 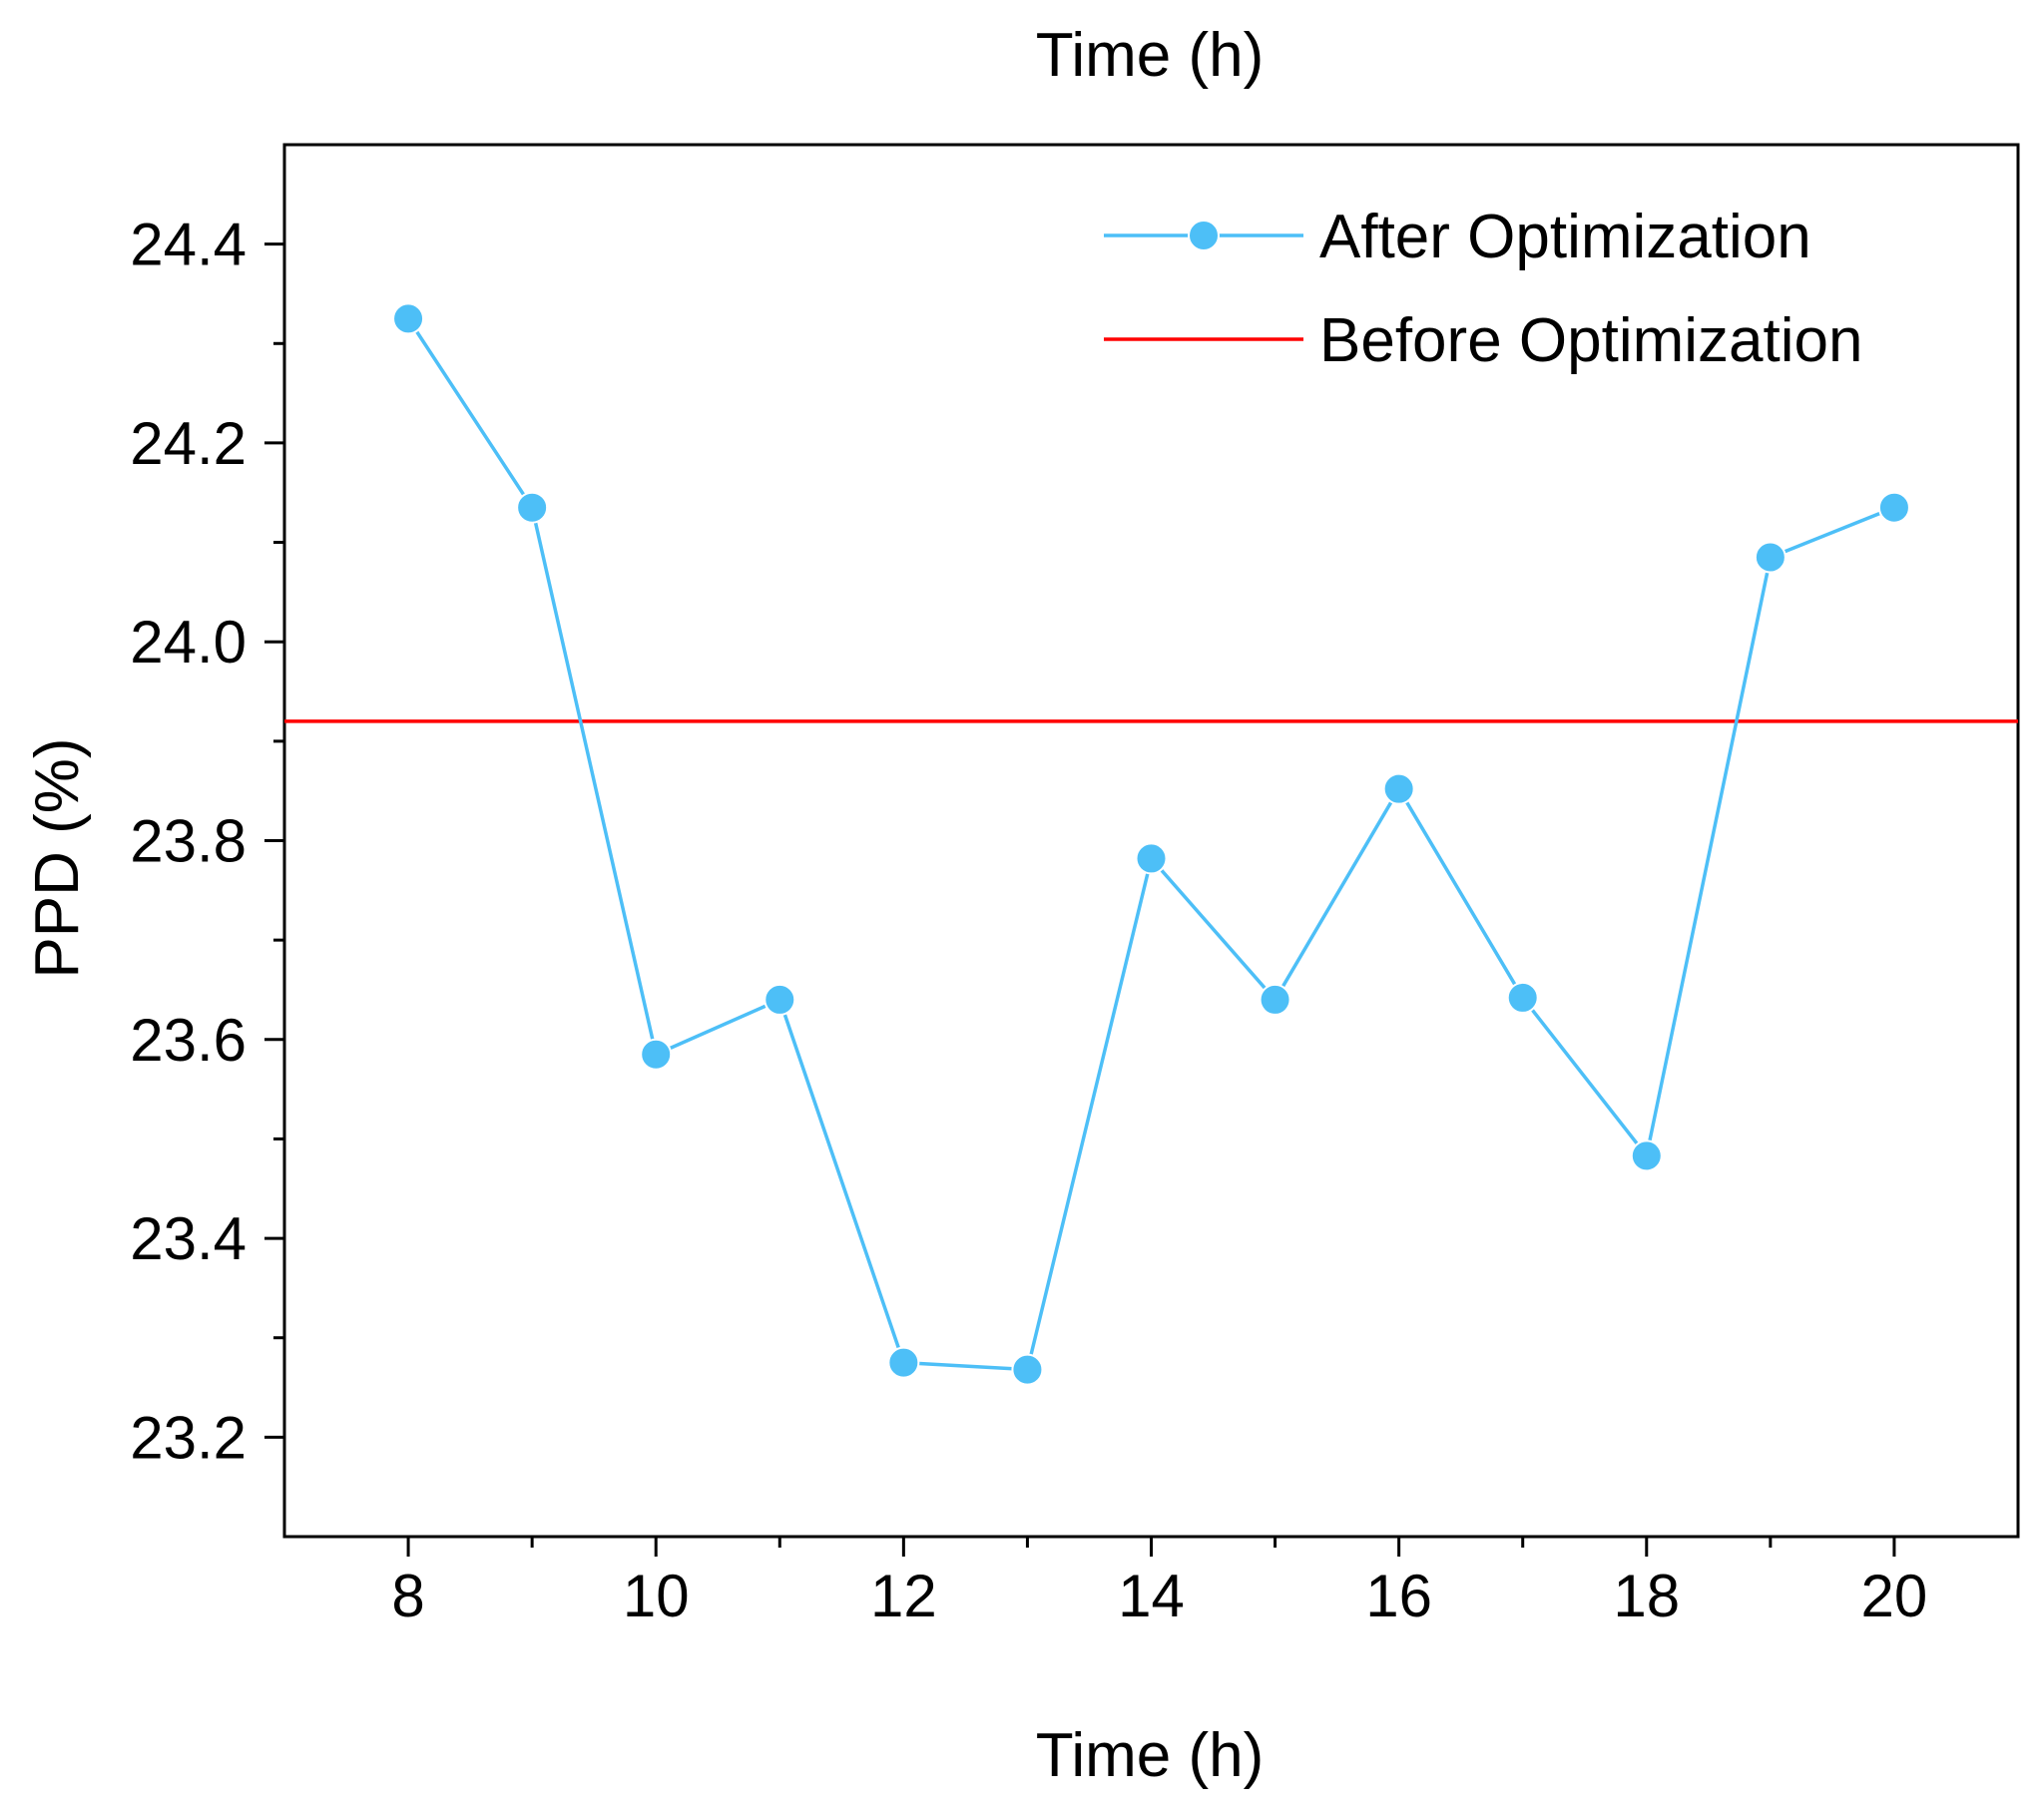 What do you see at coordinates (1565, 237) in the screenshot?
I see `legend-label: After Optimization` at bounding box center [1565, 237].